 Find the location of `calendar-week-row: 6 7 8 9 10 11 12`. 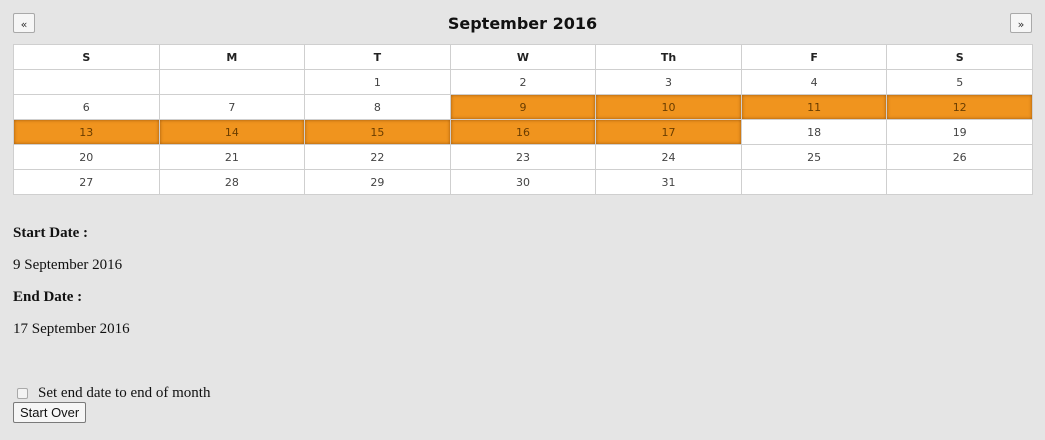

calendar-week-row: 6 7 8 9 10 11 12 is located at coordinates (523, 107).